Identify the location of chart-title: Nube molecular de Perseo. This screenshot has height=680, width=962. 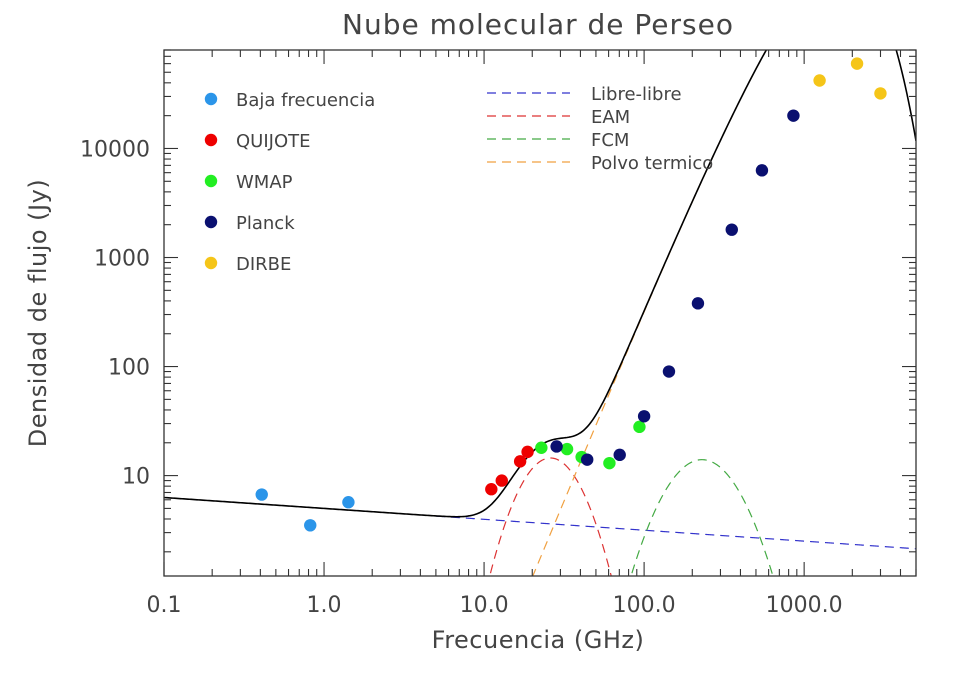
(538, 24).